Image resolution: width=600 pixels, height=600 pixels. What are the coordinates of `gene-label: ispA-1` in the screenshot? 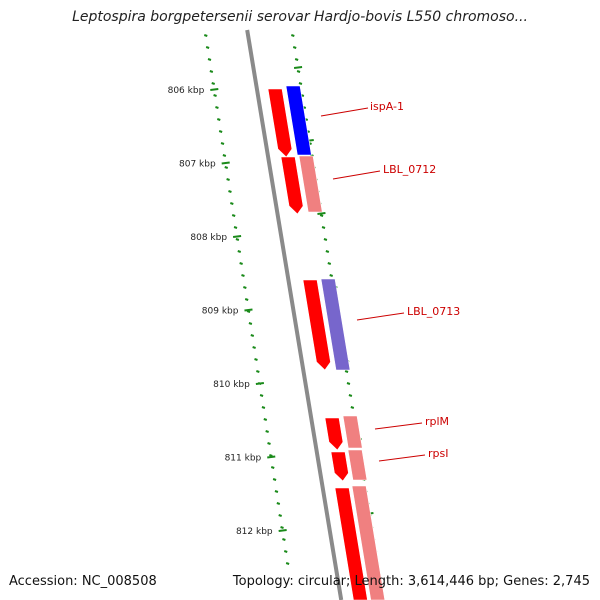 It's located at (387, 106).